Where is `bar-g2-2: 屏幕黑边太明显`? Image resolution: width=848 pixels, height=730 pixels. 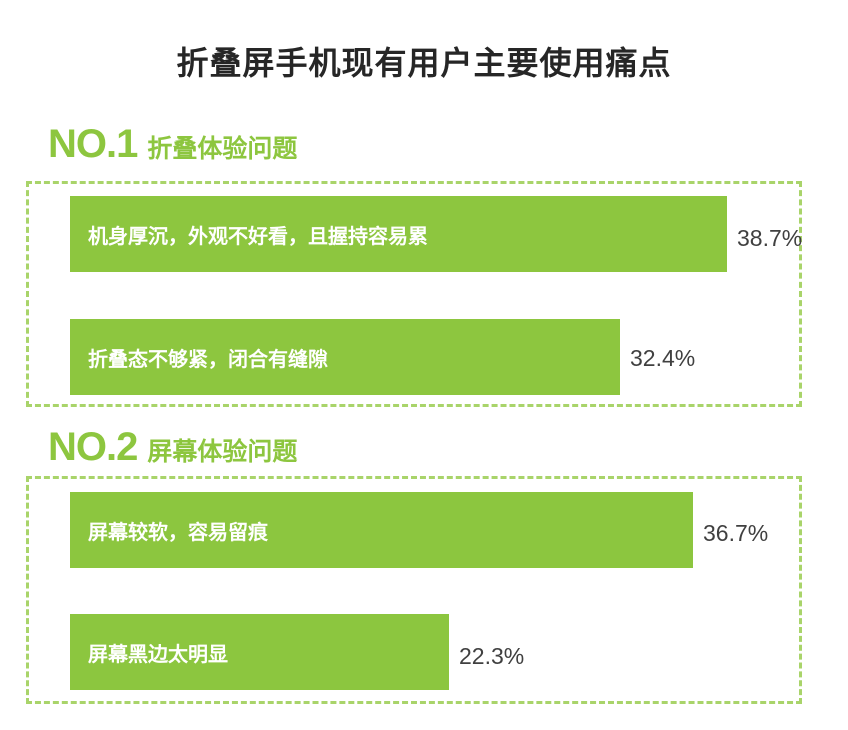
bar-g2-2: 屏幕黑边太明显 is located at coordinates (259, 652).